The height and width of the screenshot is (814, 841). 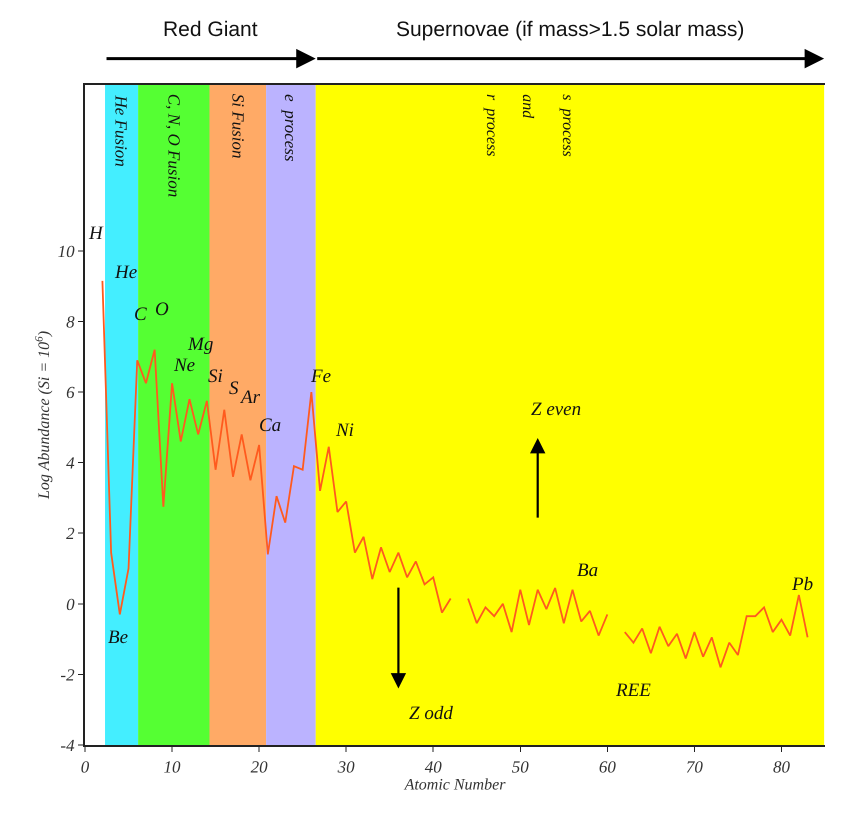 I want to click on annotation: S, so click(x=234, y=388).